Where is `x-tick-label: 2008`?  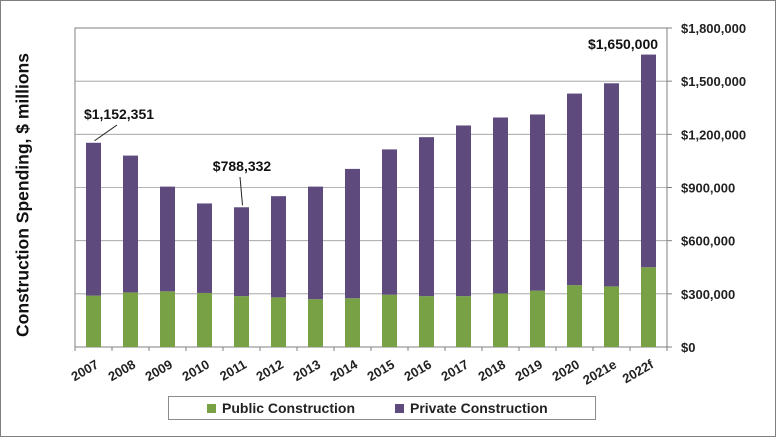 x-tick-label: 2008 is located at coordinates (121, 370).